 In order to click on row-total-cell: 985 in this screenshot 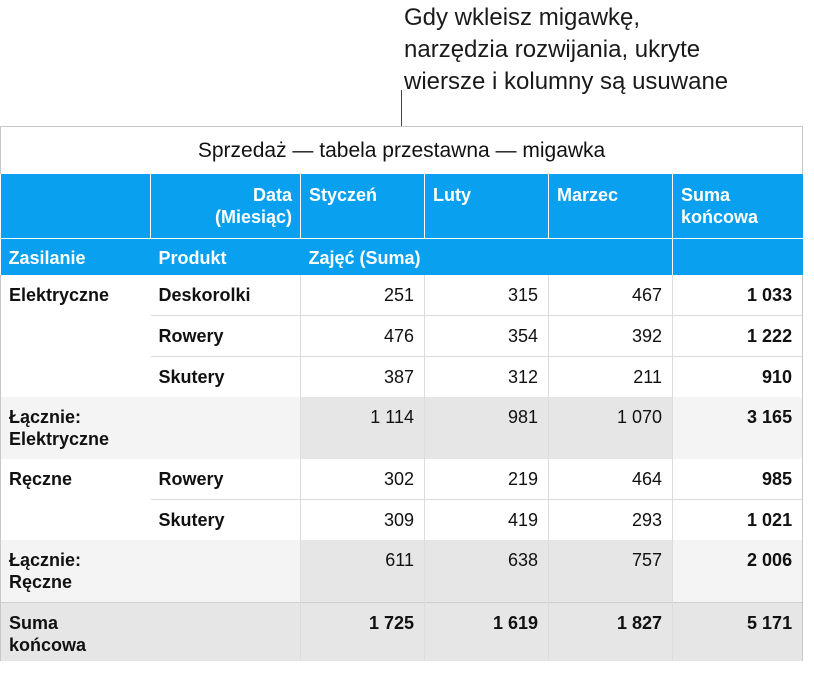, I will do `click(737, 479)`.